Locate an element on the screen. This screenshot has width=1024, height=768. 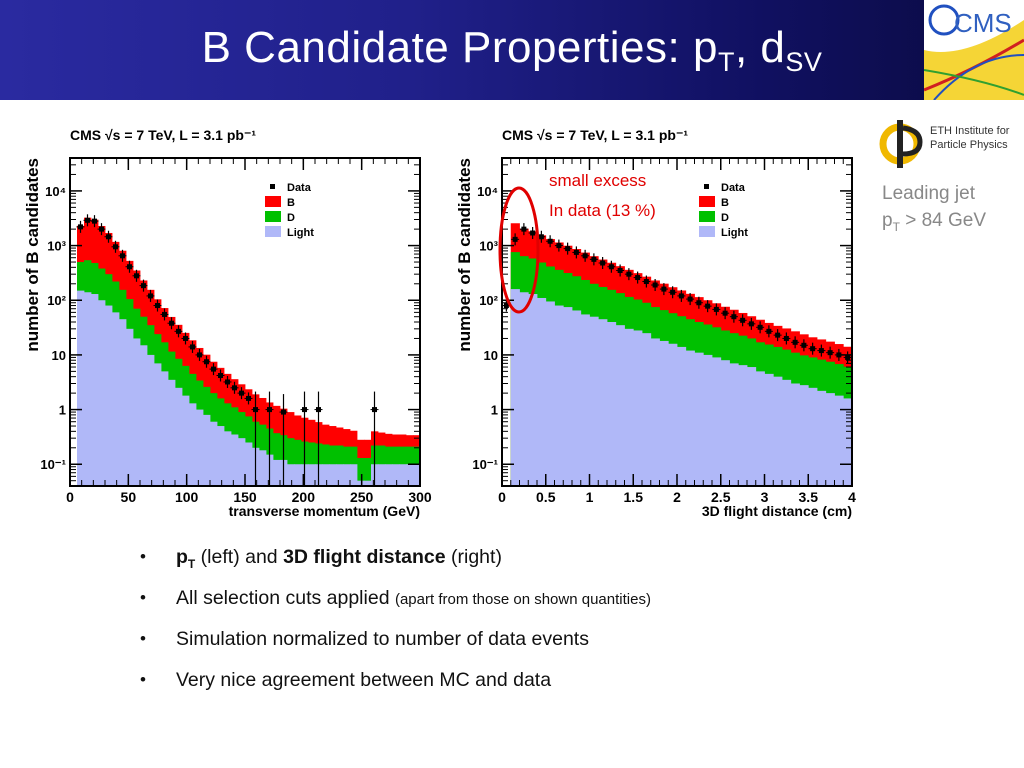
chart-header: CMS √s = 7 TeV, L = 3.1 pb⁻¹ is located at coordinates (163, 135).